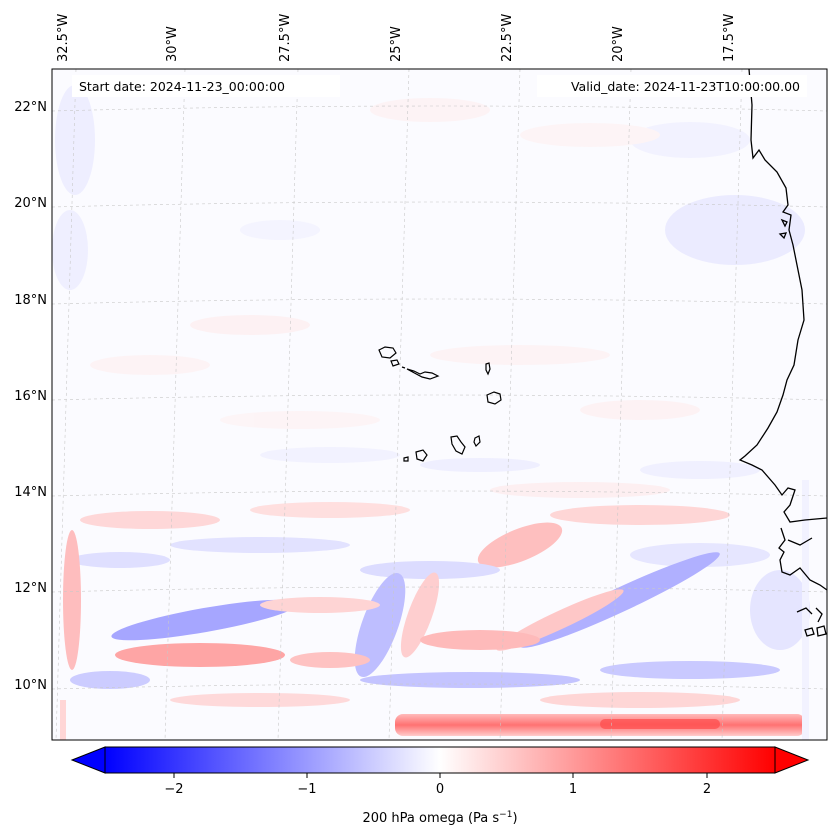 This screenshot has width=837, height=839. I want to click on island-santa-luzia, so click(403, 367).